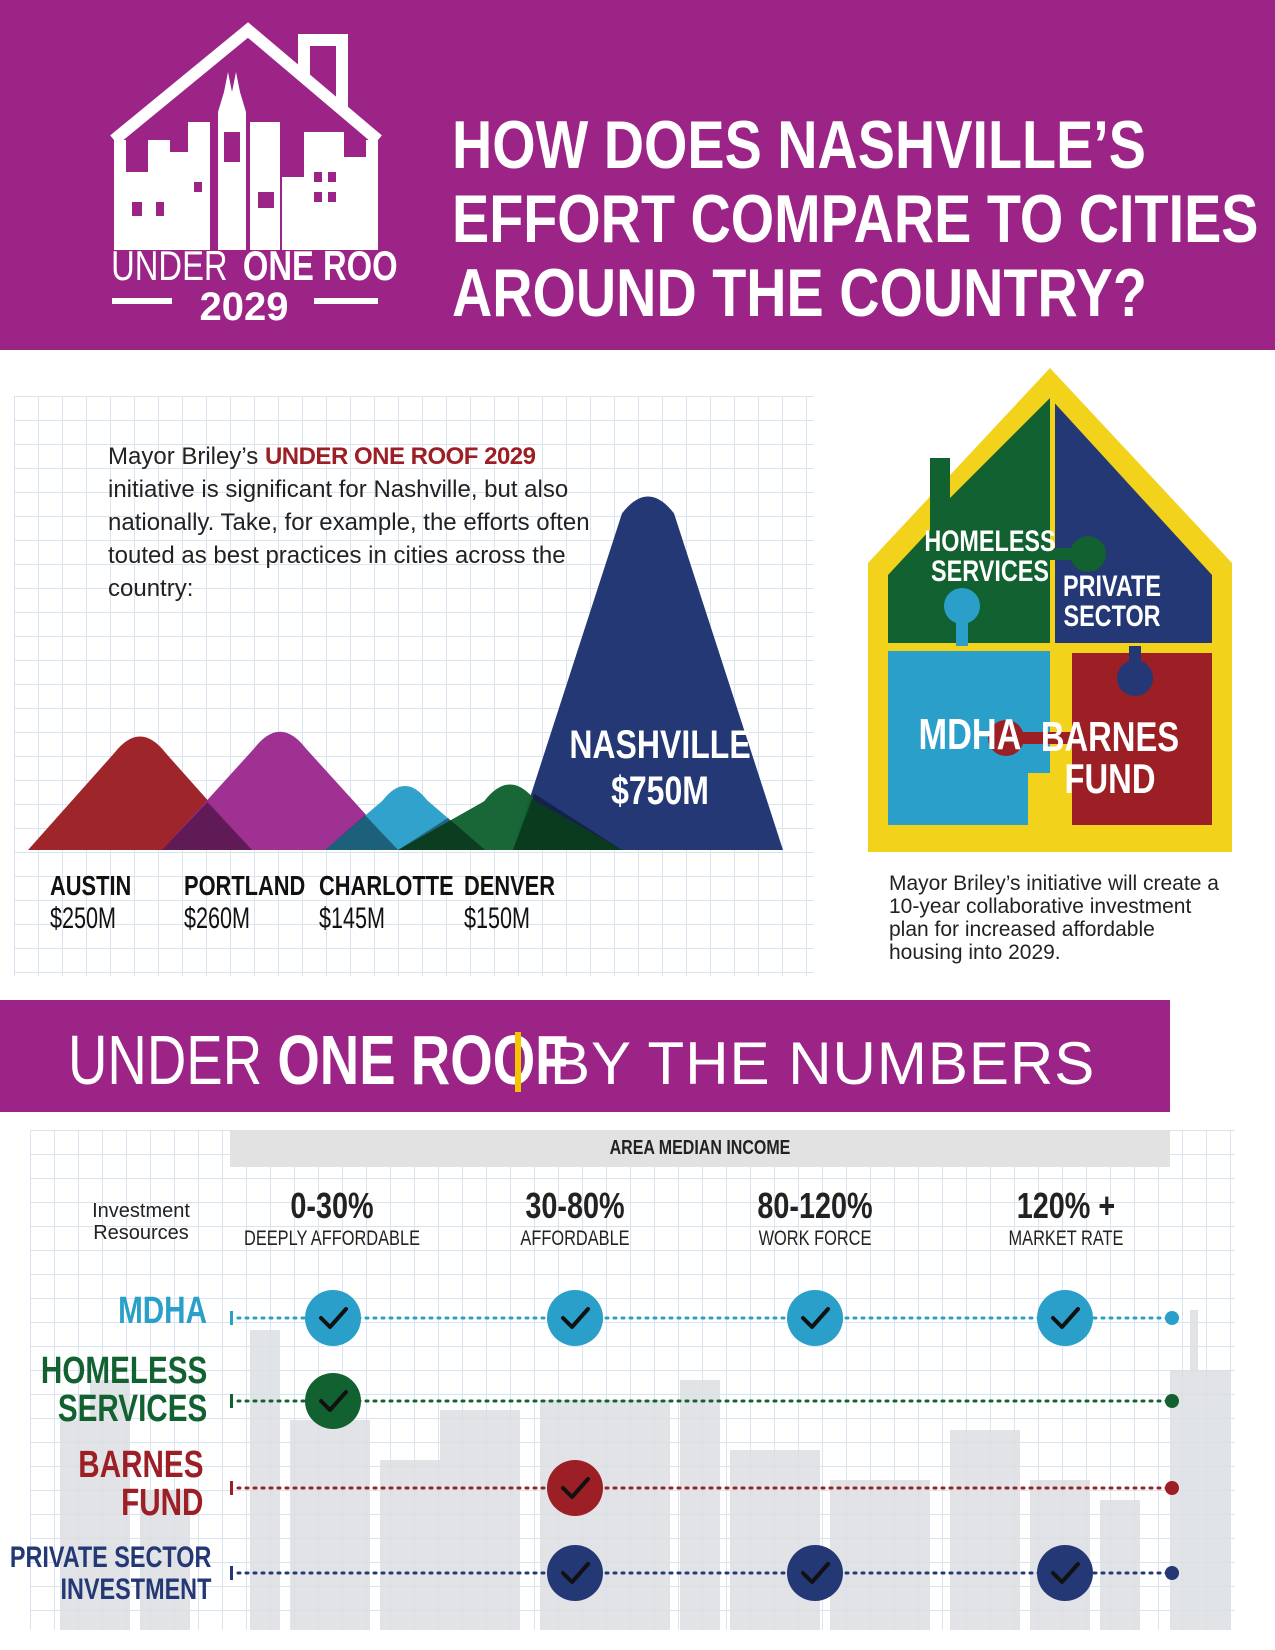  I want to click on row-label-mdha-text: MDHA, so click(162, 1311).